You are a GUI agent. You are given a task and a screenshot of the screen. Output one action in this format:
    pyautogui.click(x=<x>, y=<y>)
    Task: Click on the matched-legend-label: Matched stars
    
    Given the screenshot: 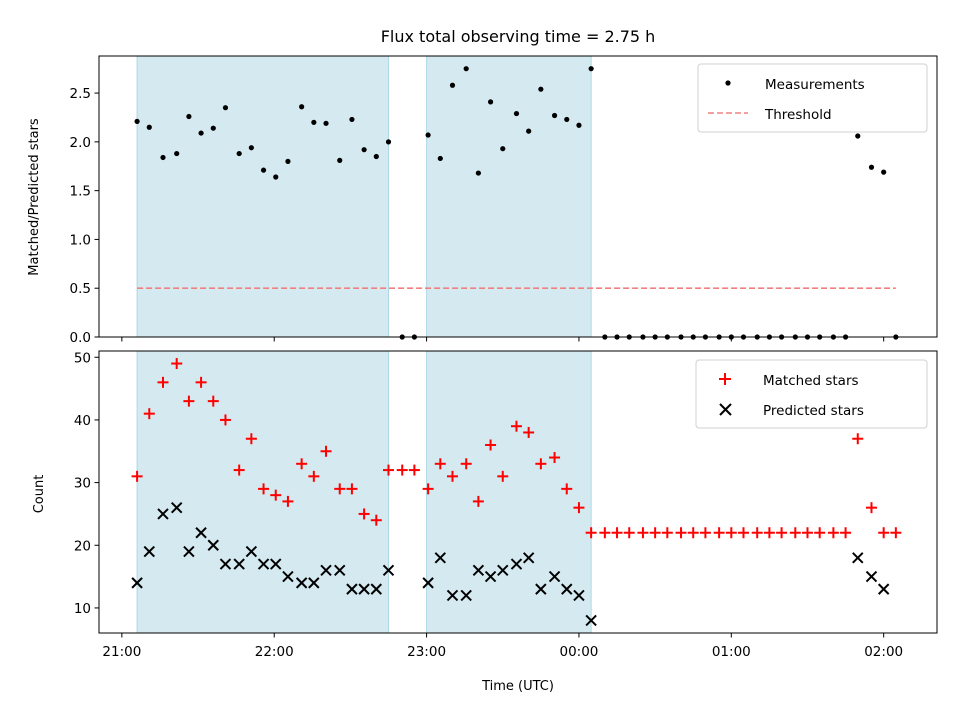 What is the action you would take?
    pyautogui.click(x=811, y=381)
    